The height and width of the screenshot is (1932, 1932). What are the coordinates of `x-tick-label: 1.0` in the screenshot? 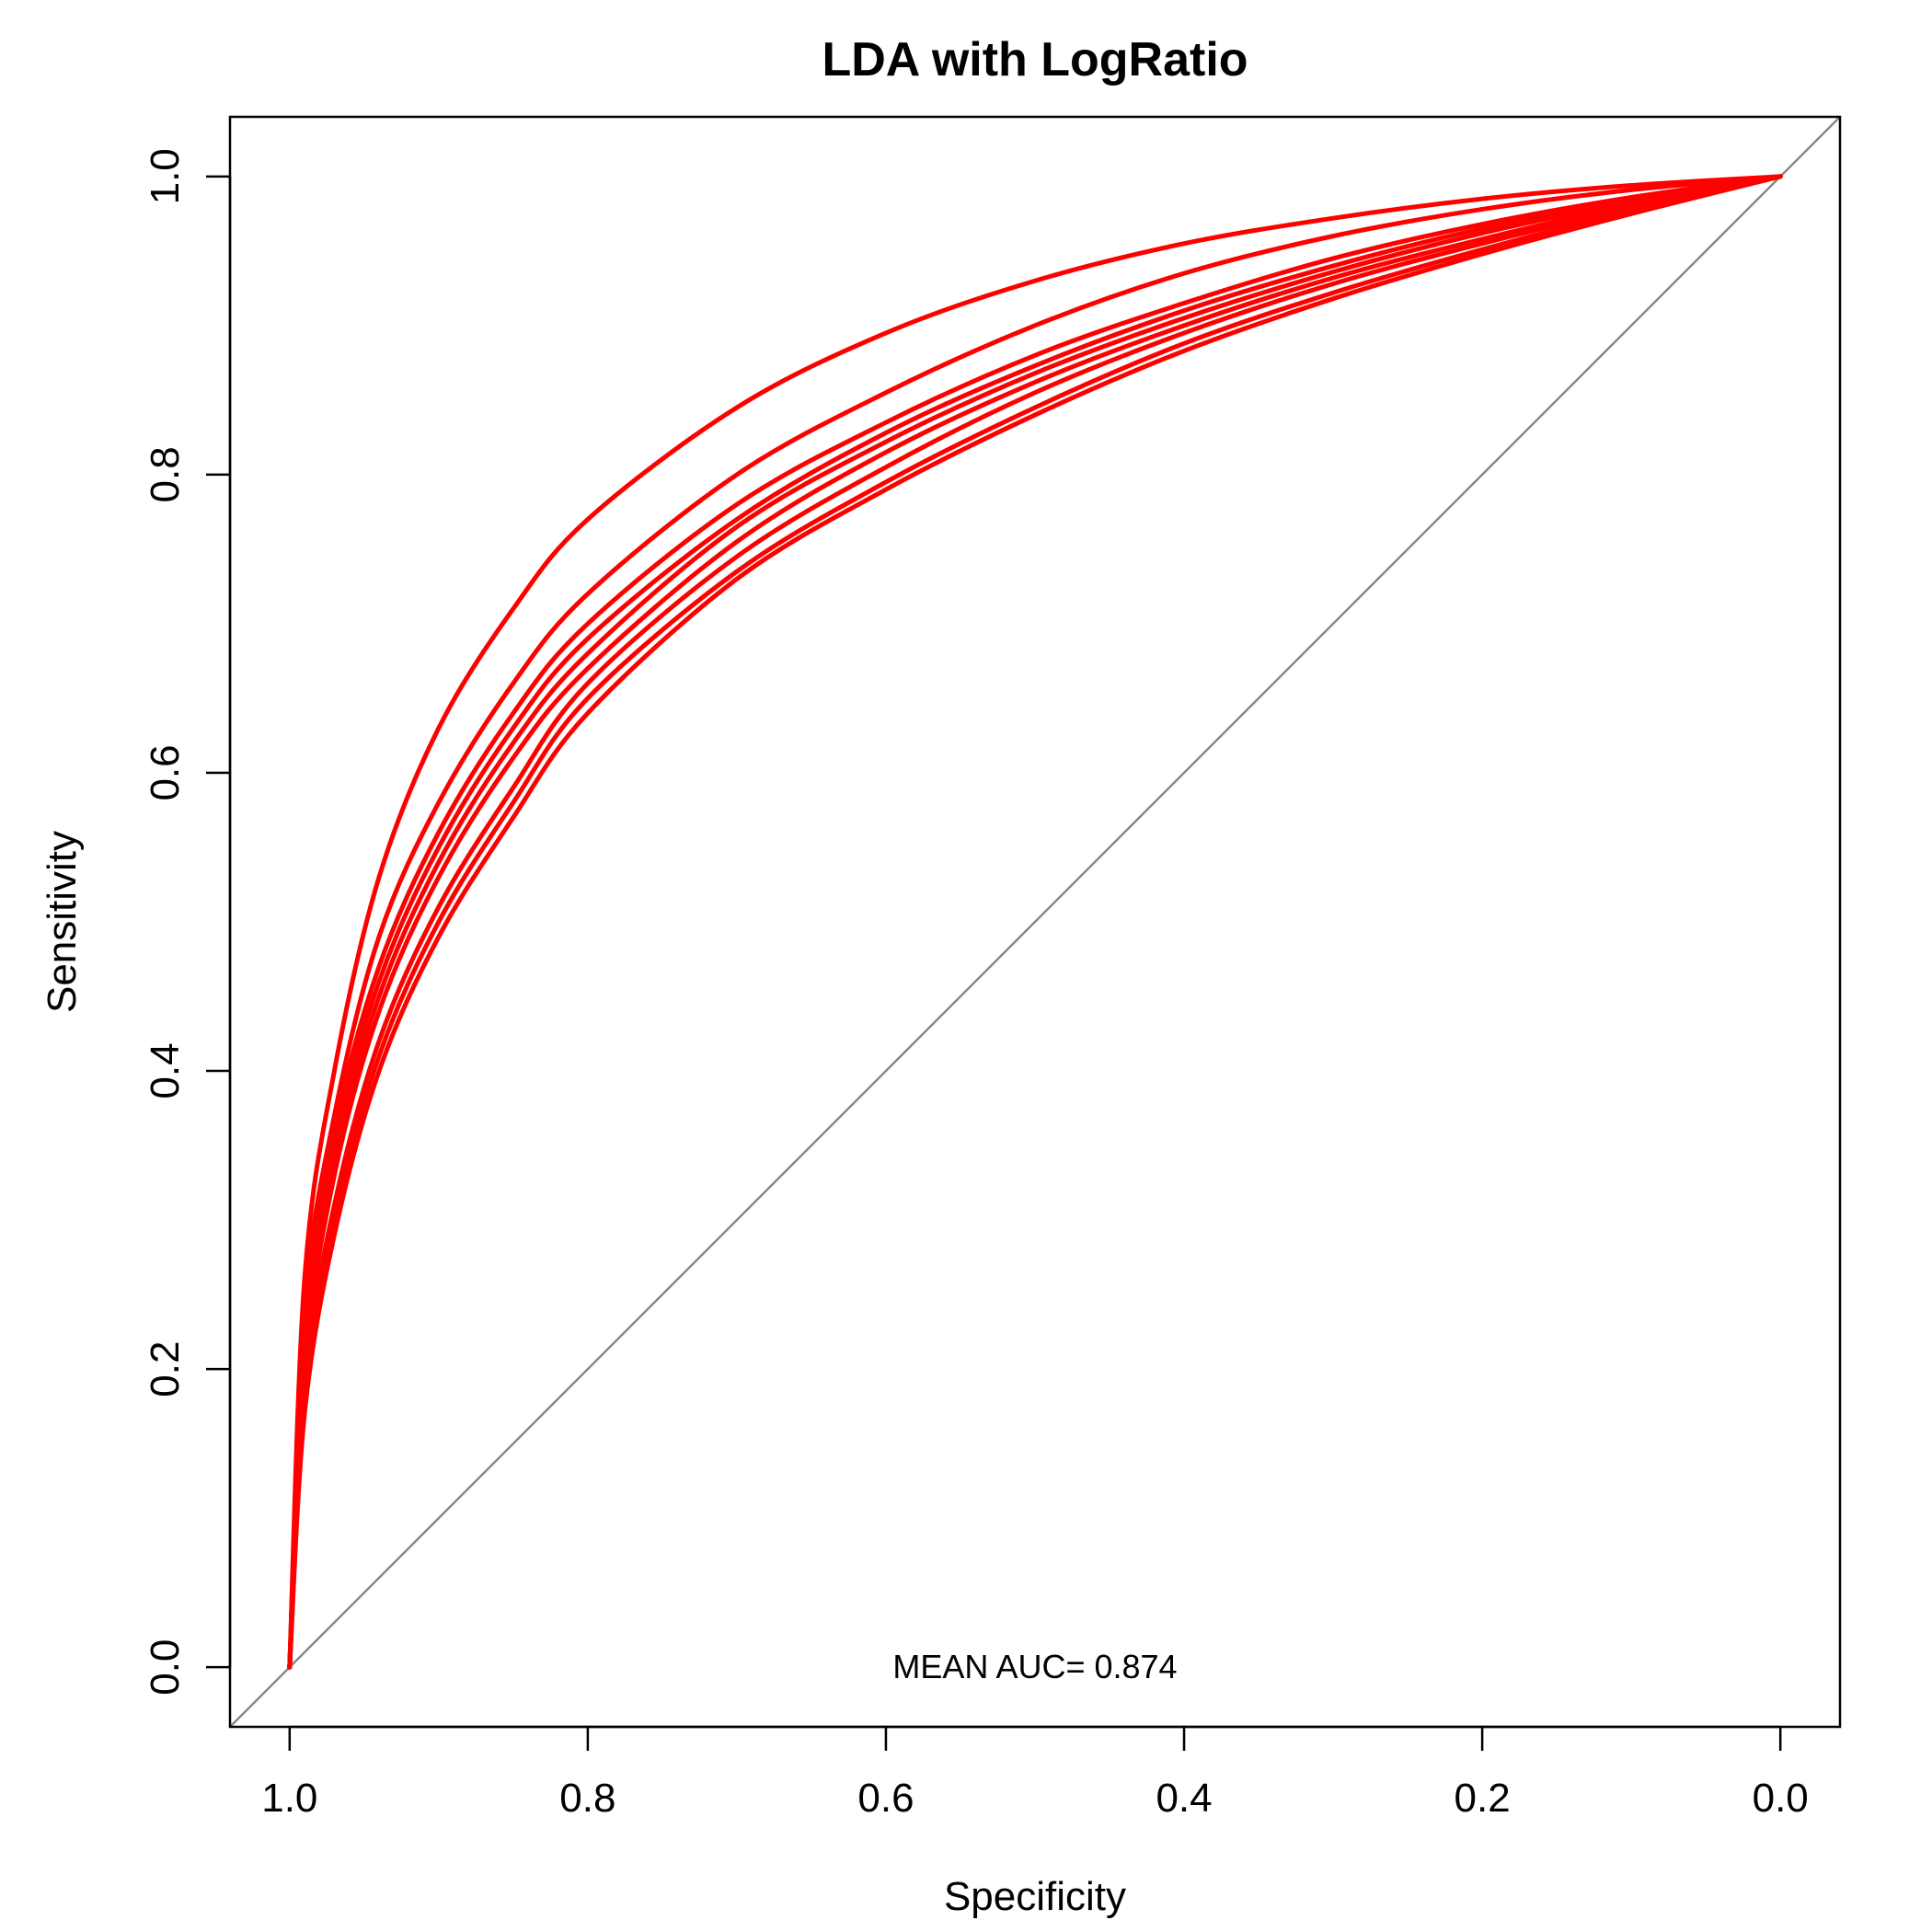 It's located at (289, 1798).